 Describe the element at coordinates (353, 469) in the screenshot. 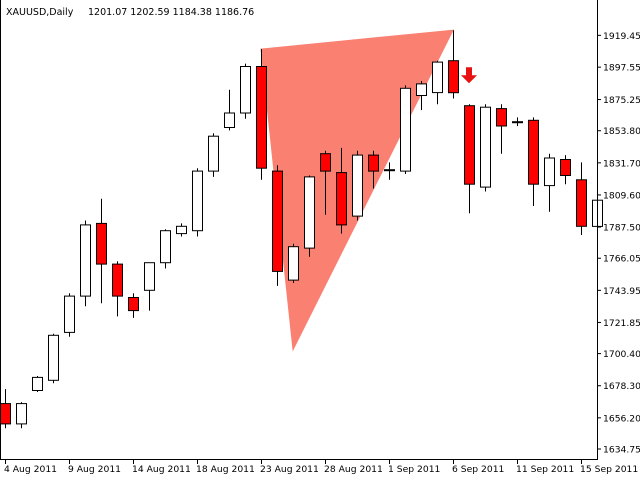

I see `x-tick-label: 28 Aug 2011` at that location.